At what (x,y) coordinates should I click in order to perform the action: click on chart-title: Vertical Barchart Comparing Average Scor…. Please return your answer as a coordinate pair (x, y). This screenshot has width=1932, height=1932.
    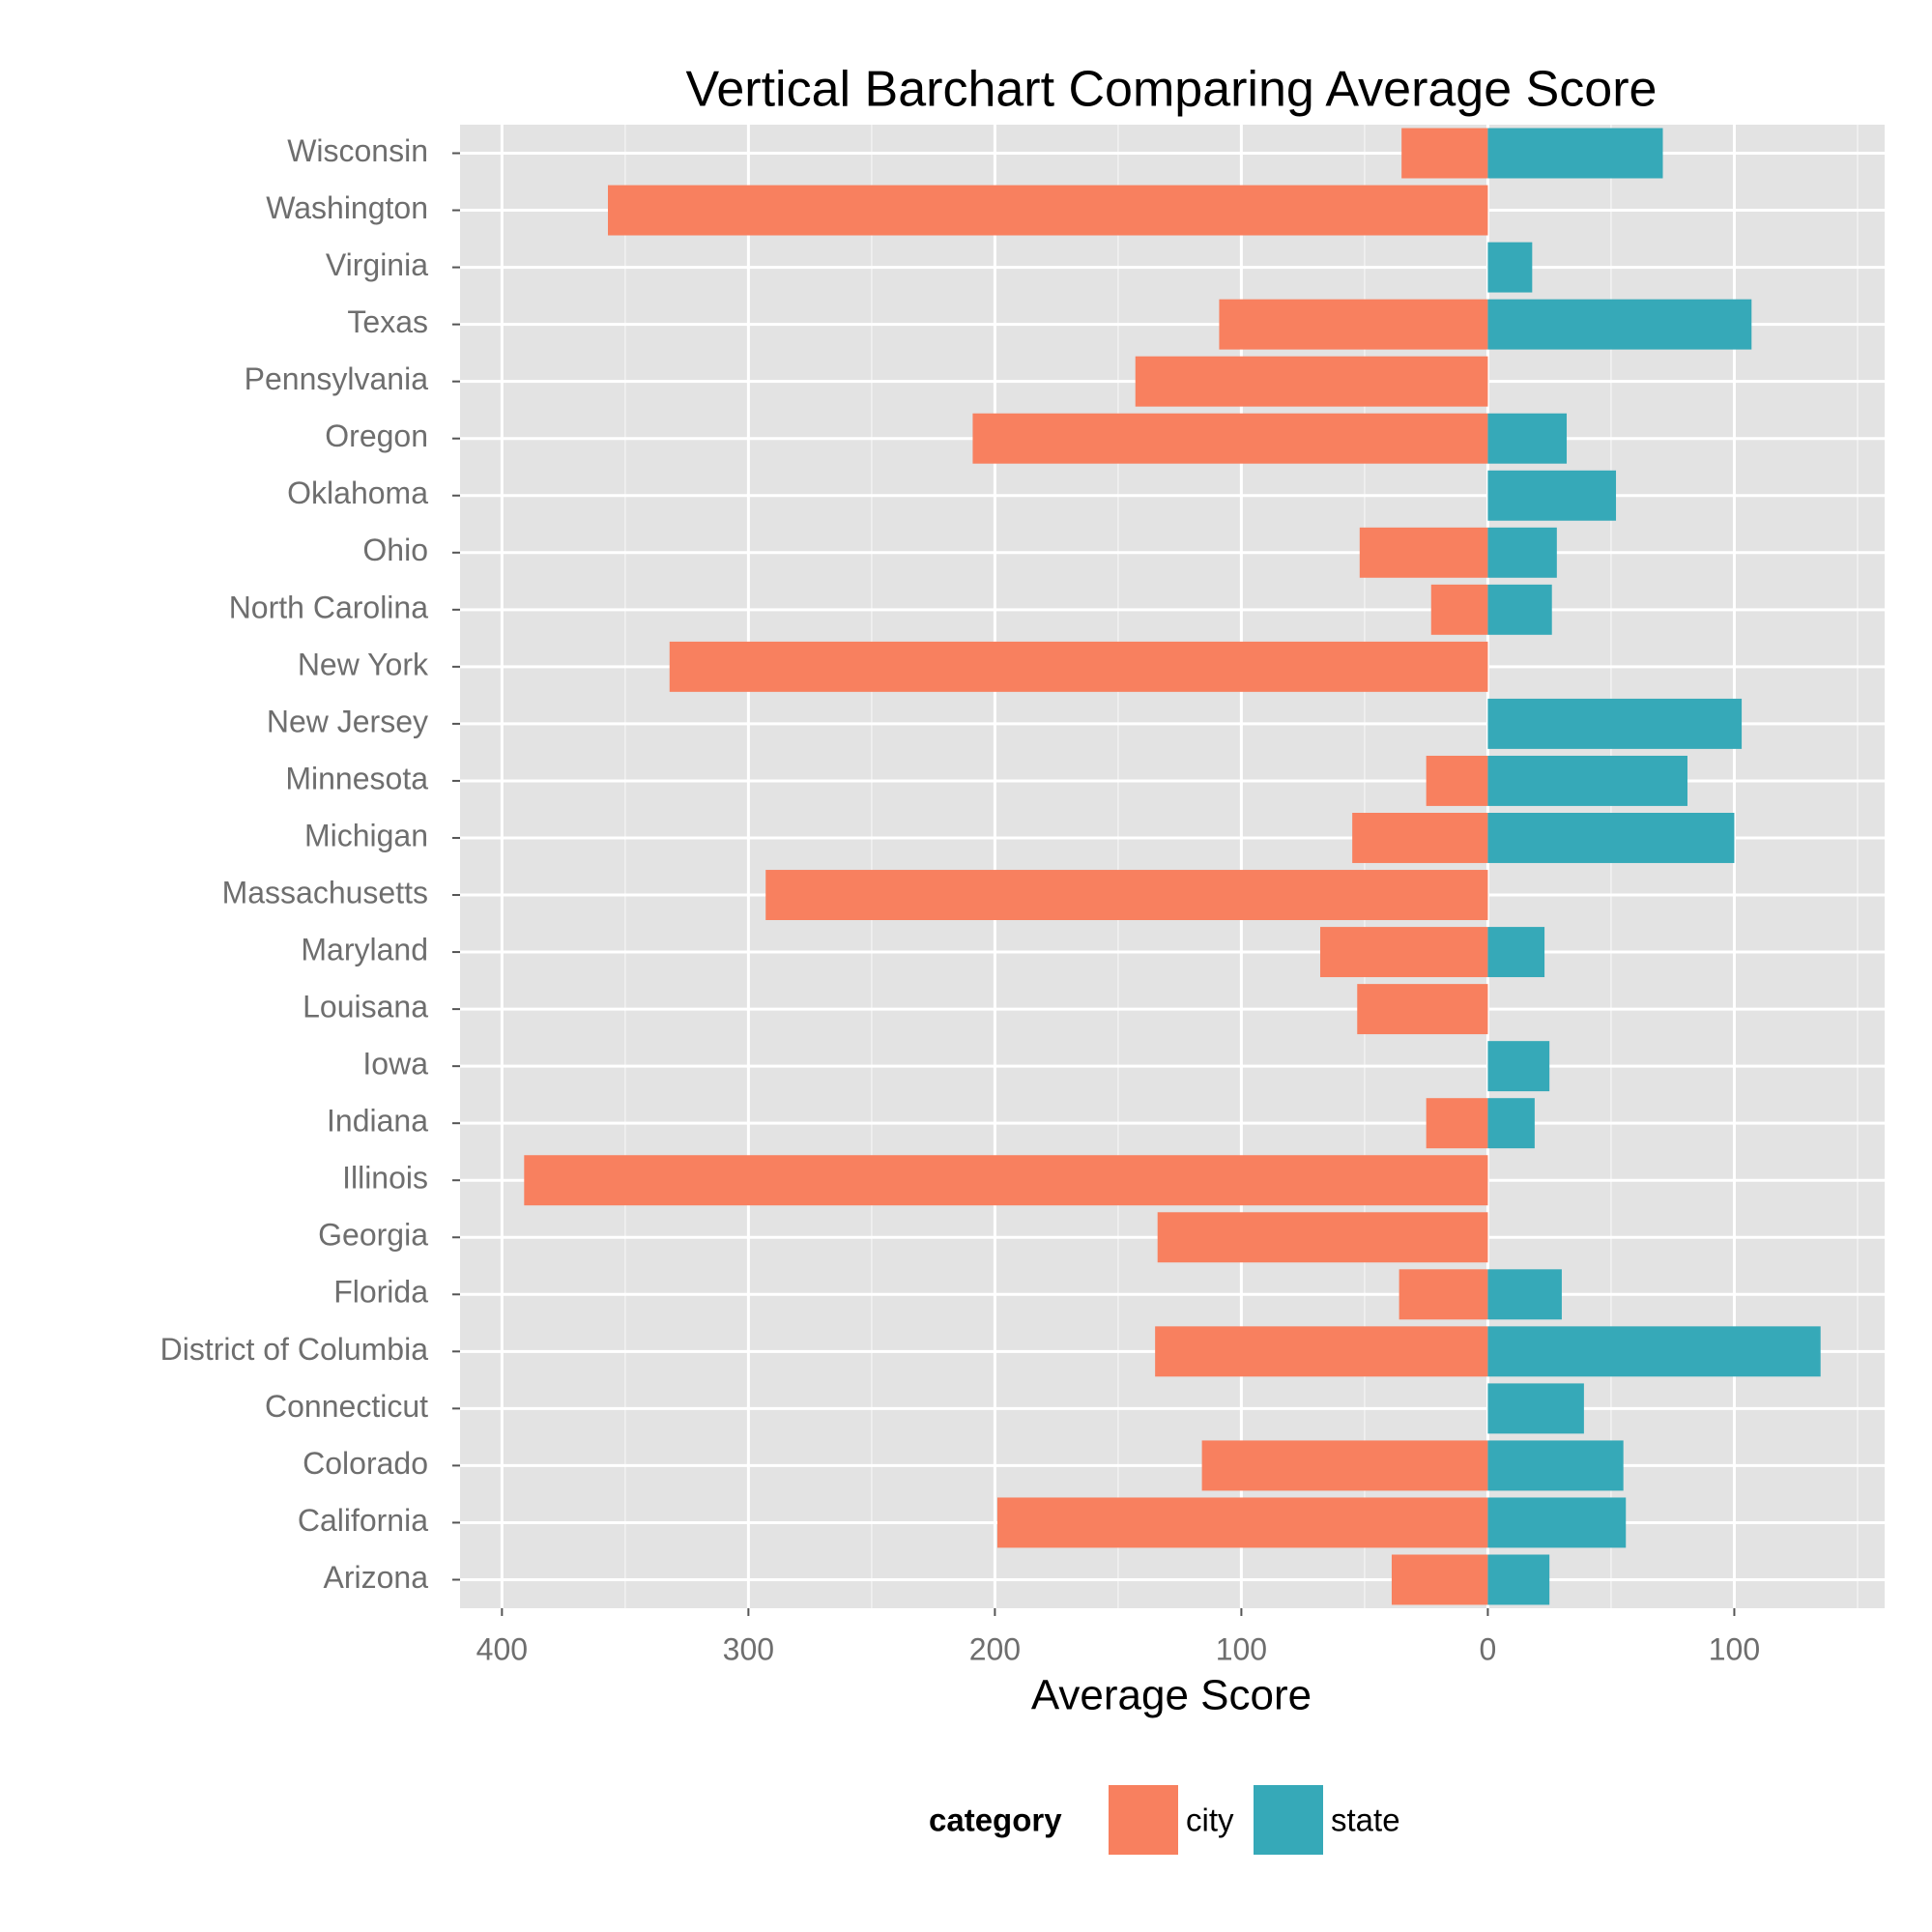
    Looking at the image, I should click on (1172, 90).